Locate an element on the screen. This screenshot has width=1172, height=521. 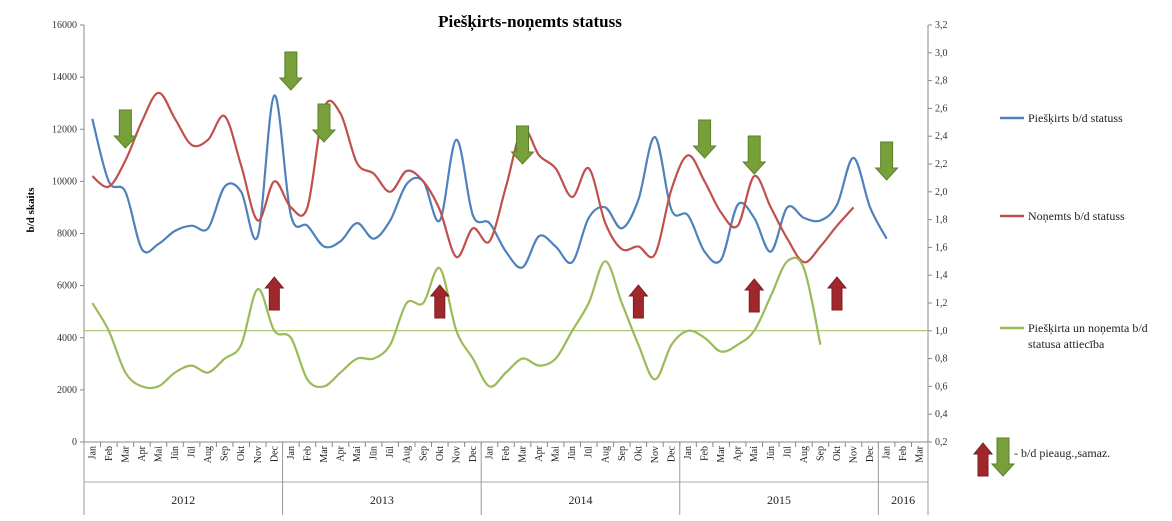
arrow-legend: - b/d pieaug.,samaz. is located at coordinates (1041, 457).